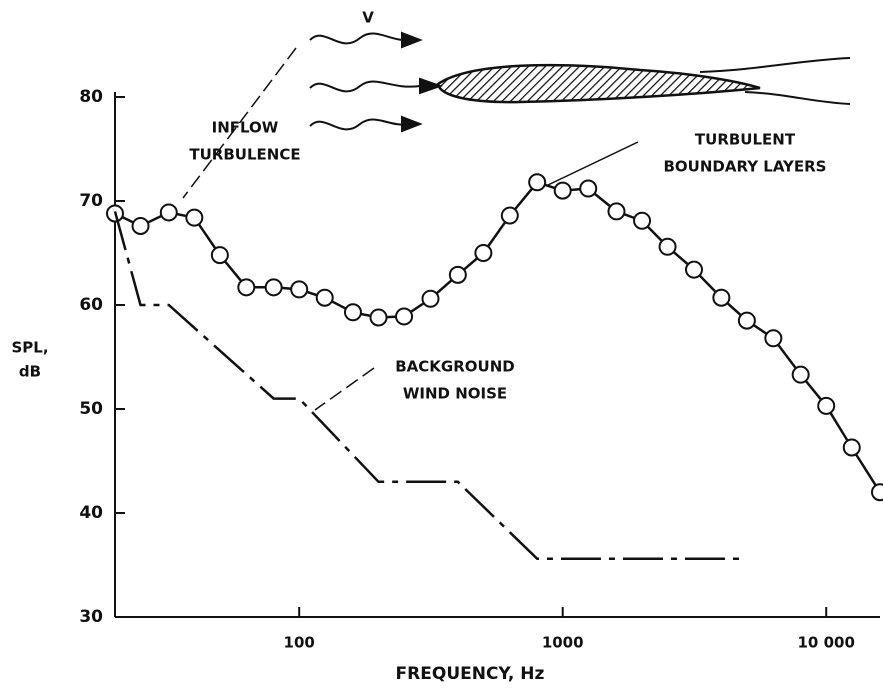  I want to click on y-tick-label: 50, so click(91, 409).